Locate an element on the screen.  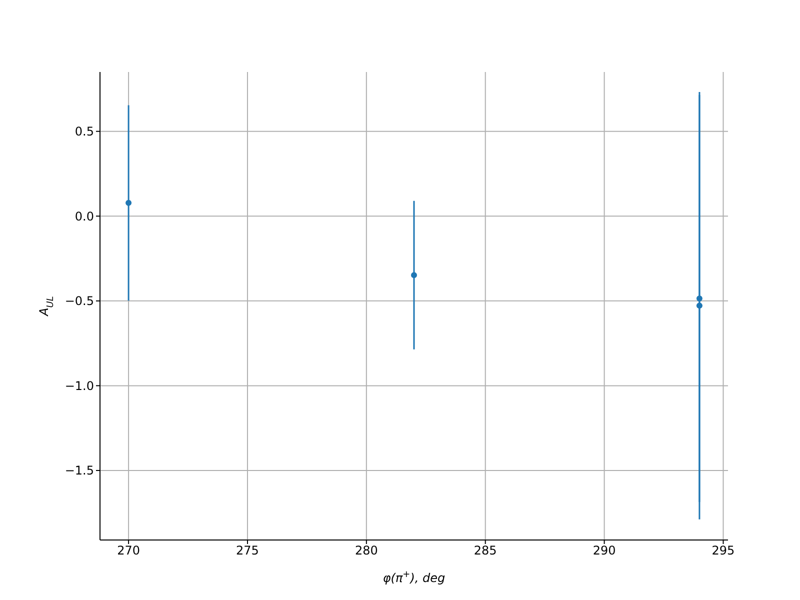
x-tick-label: 290 is located at coordinates (604, 551).